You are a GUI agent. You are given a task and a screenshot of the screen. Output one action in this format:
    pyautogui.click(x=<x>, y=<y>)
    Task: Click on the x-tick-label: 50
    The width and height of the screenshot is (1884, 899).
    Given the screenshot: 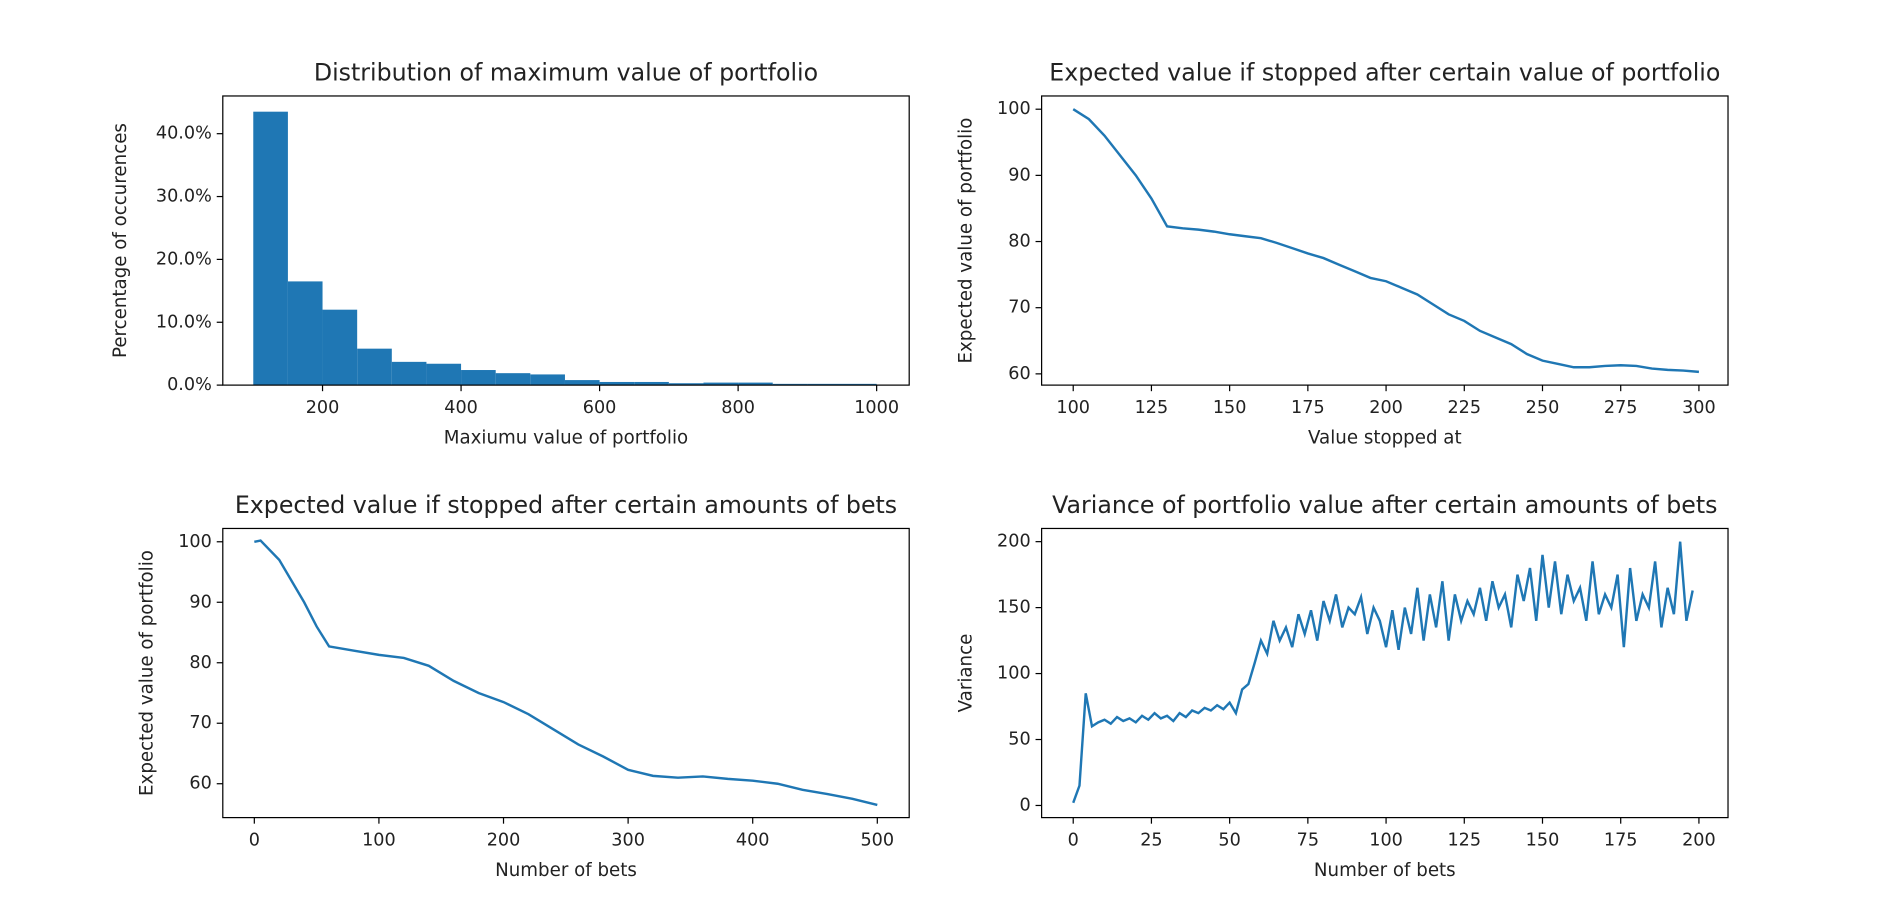 What is the action you would take?
    pyautogui.click(x=1229, y=841)
    